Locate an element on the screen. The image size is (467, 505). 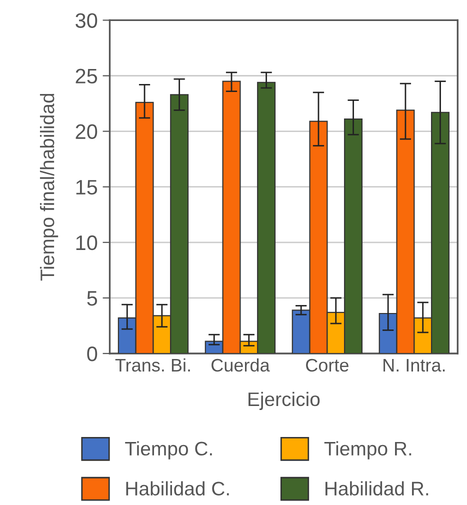
y-axis-title: Tiempo final/habilidad is located at coordinates (49, 187).